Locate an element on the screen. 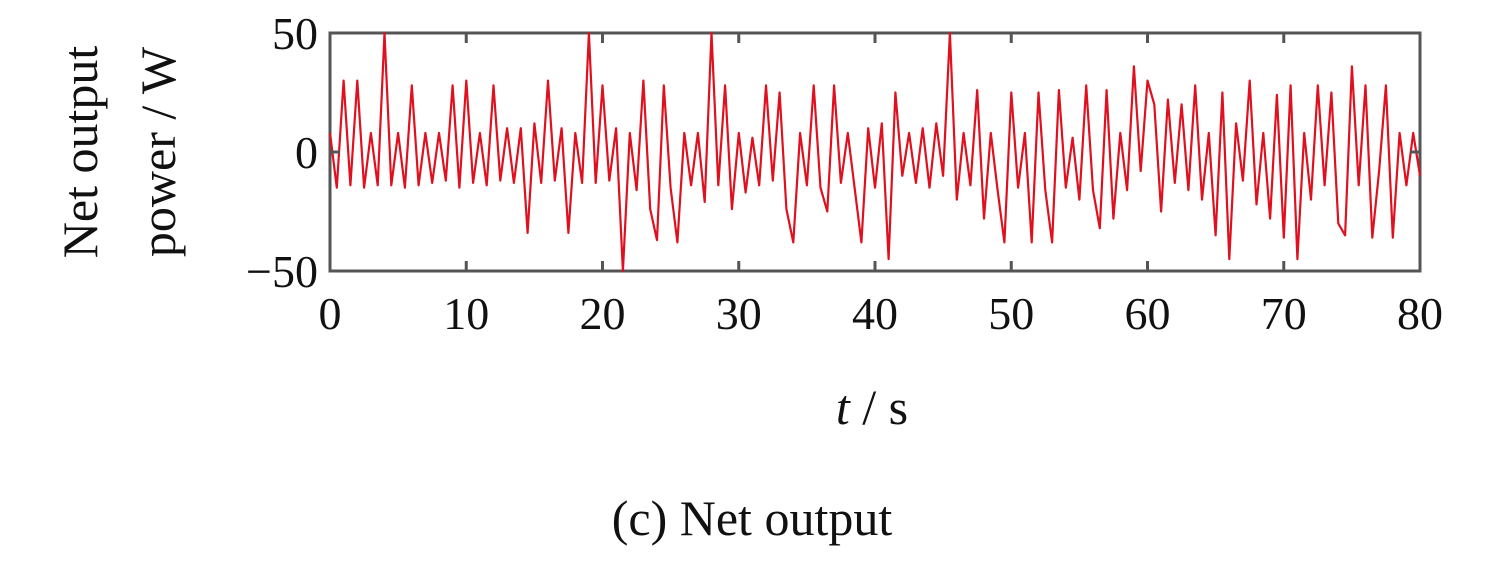  x-tick-label: 0 is located at coordinates (330, 313).